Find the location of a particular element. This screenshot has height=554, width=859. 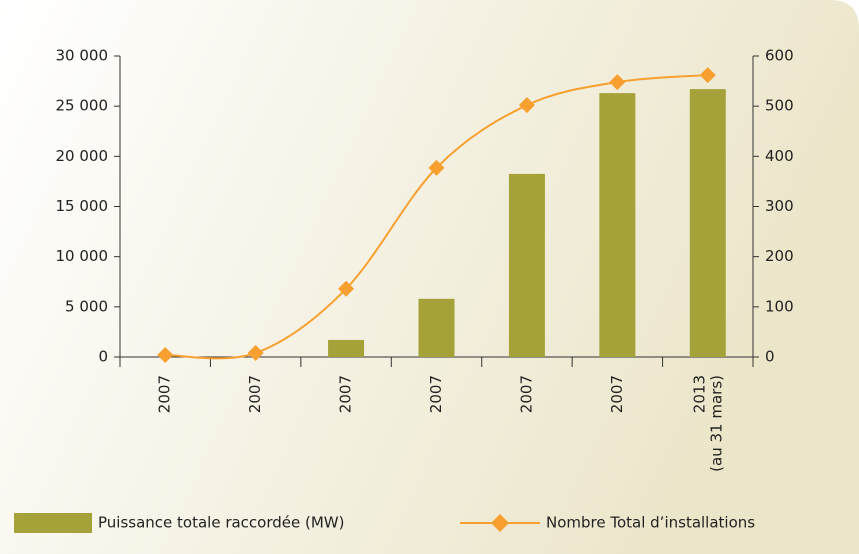

y-tick-label: 5 000 is located at coordinates (86, 306).